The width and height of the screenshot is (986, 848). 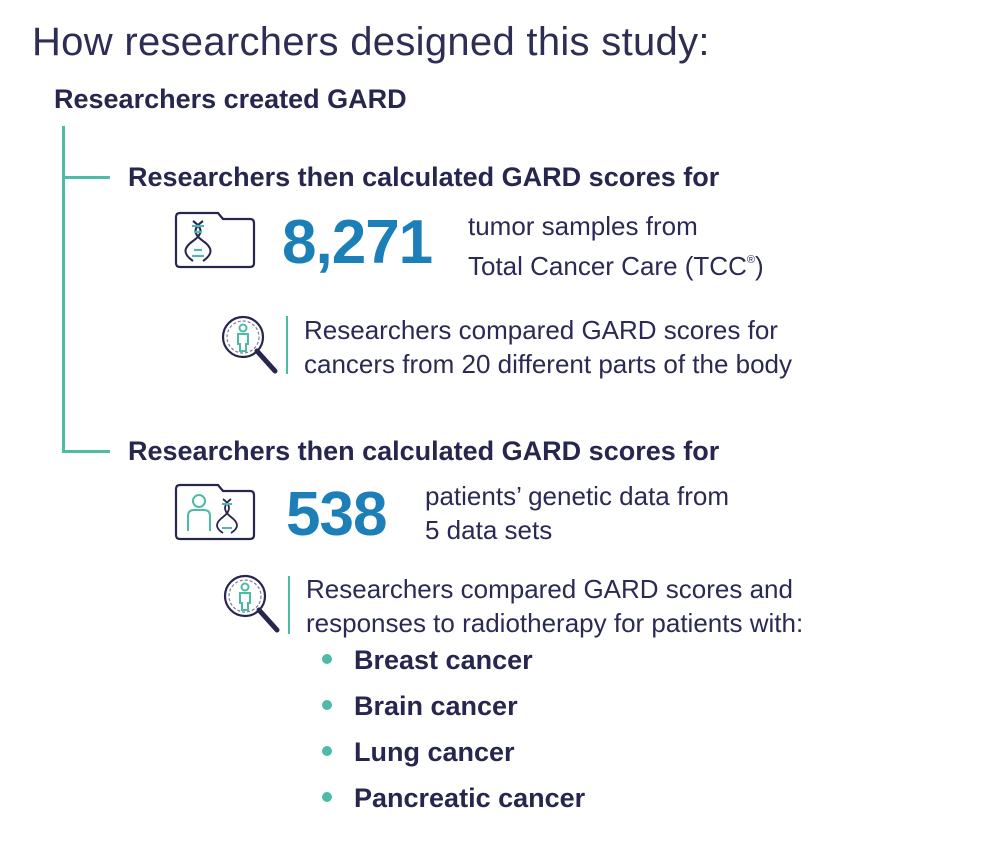 I want to click on cancer-list-item: Lung cancer, so click(x=418, y=752).